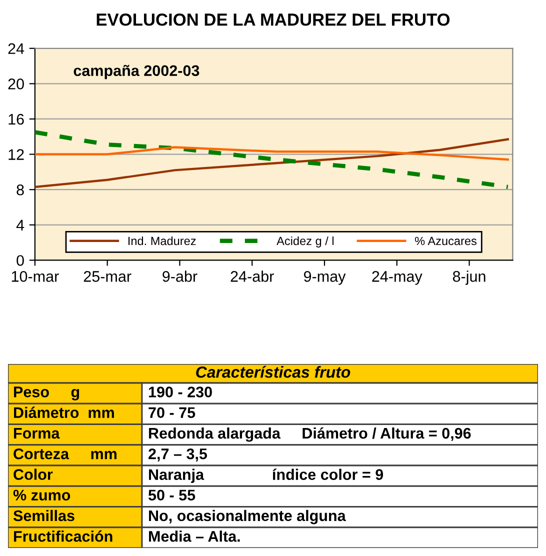 The height and width of the screenshot is (556, 546). Describe the element at coordinates (252, 276) in the screenshot. I see `x-tick-label: 24-abr` at that location.